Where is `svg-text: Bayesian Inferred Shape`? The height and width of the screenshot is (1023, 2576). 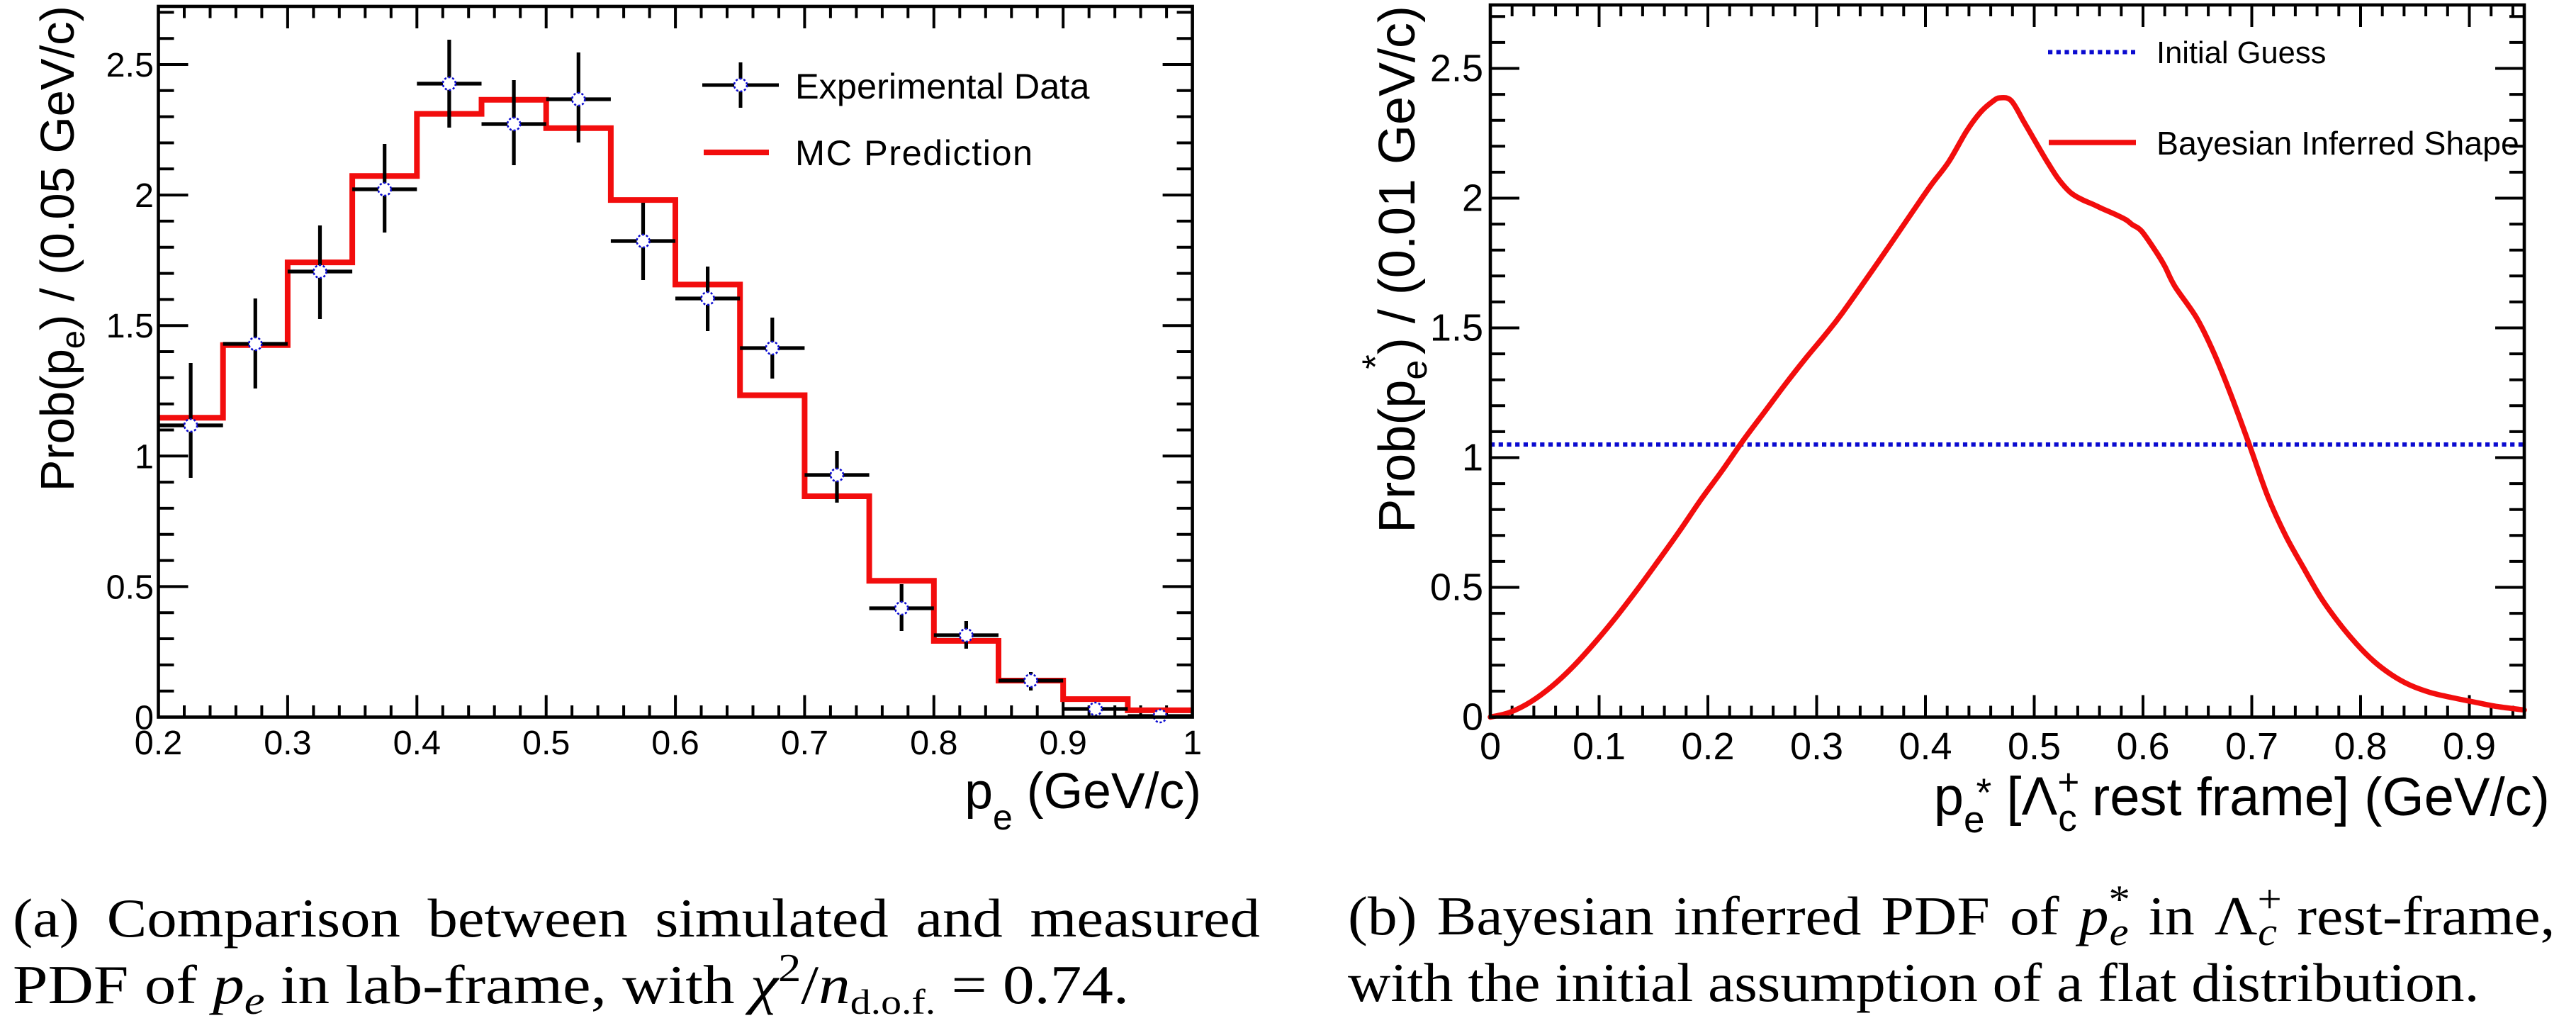 svg-text: Bayesian Inferred Shape is located at coordinates (2337, 143).